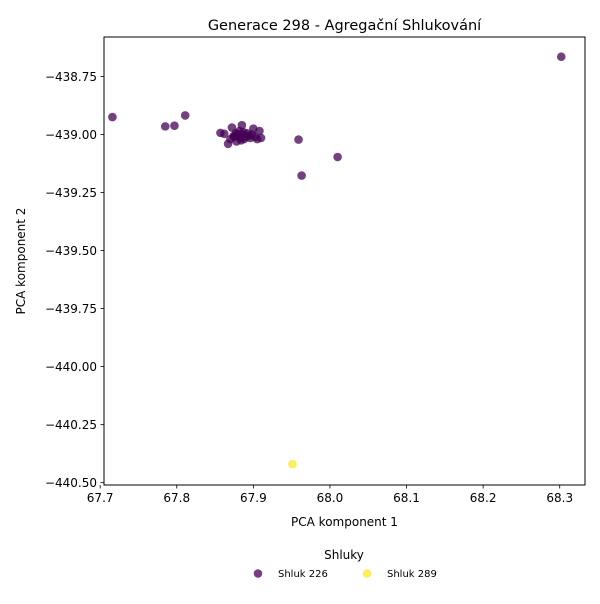 The height and width of the screenshot is (604, 600). I want to click on y-tick-label: −438.75, so click(71, 77).